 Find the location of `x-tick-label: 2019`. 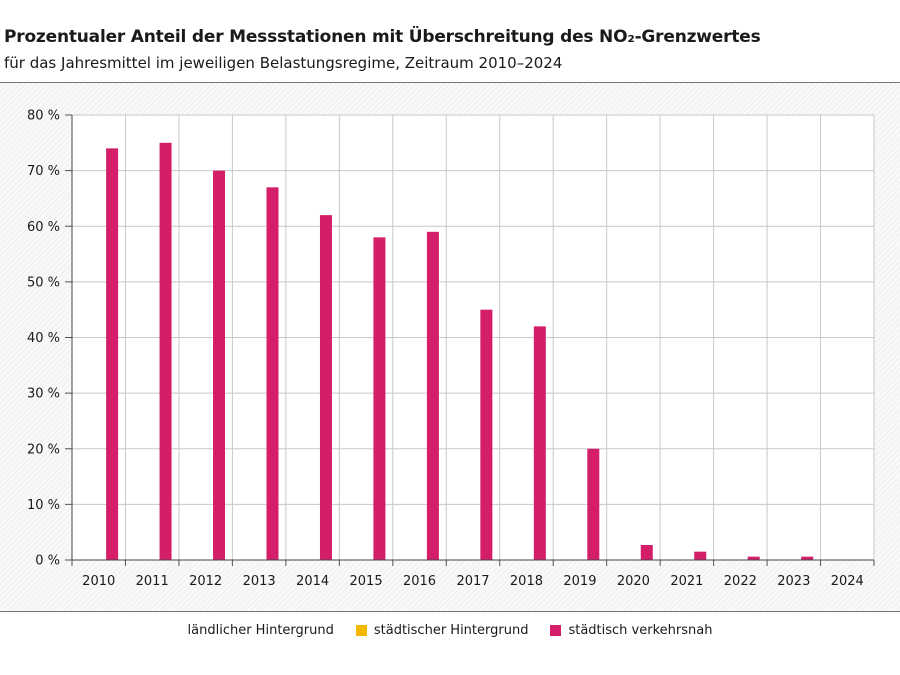

x-tick-label: 2019 is located at coordinates (579, 581).